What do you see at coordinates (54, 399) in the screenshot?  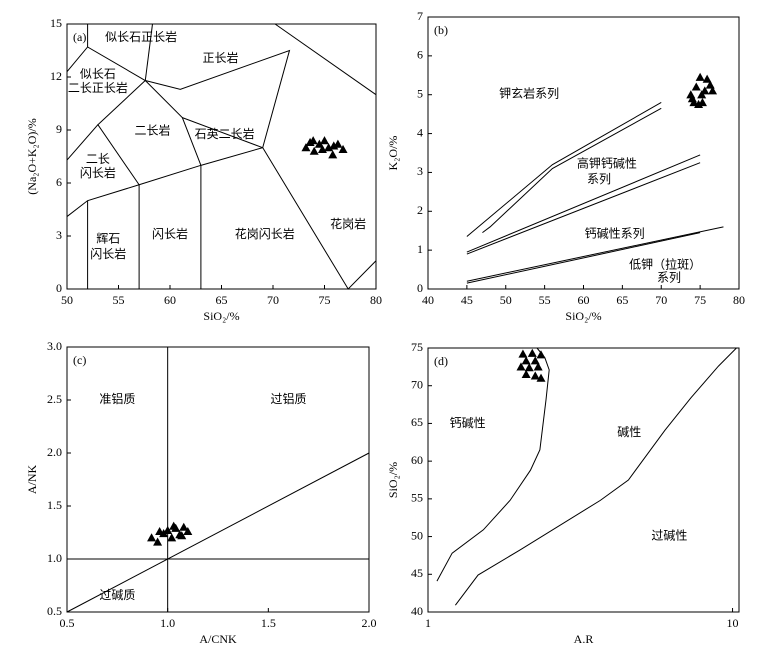 I see `y-tick-label: 2.5` at bounding box center [54, 399].